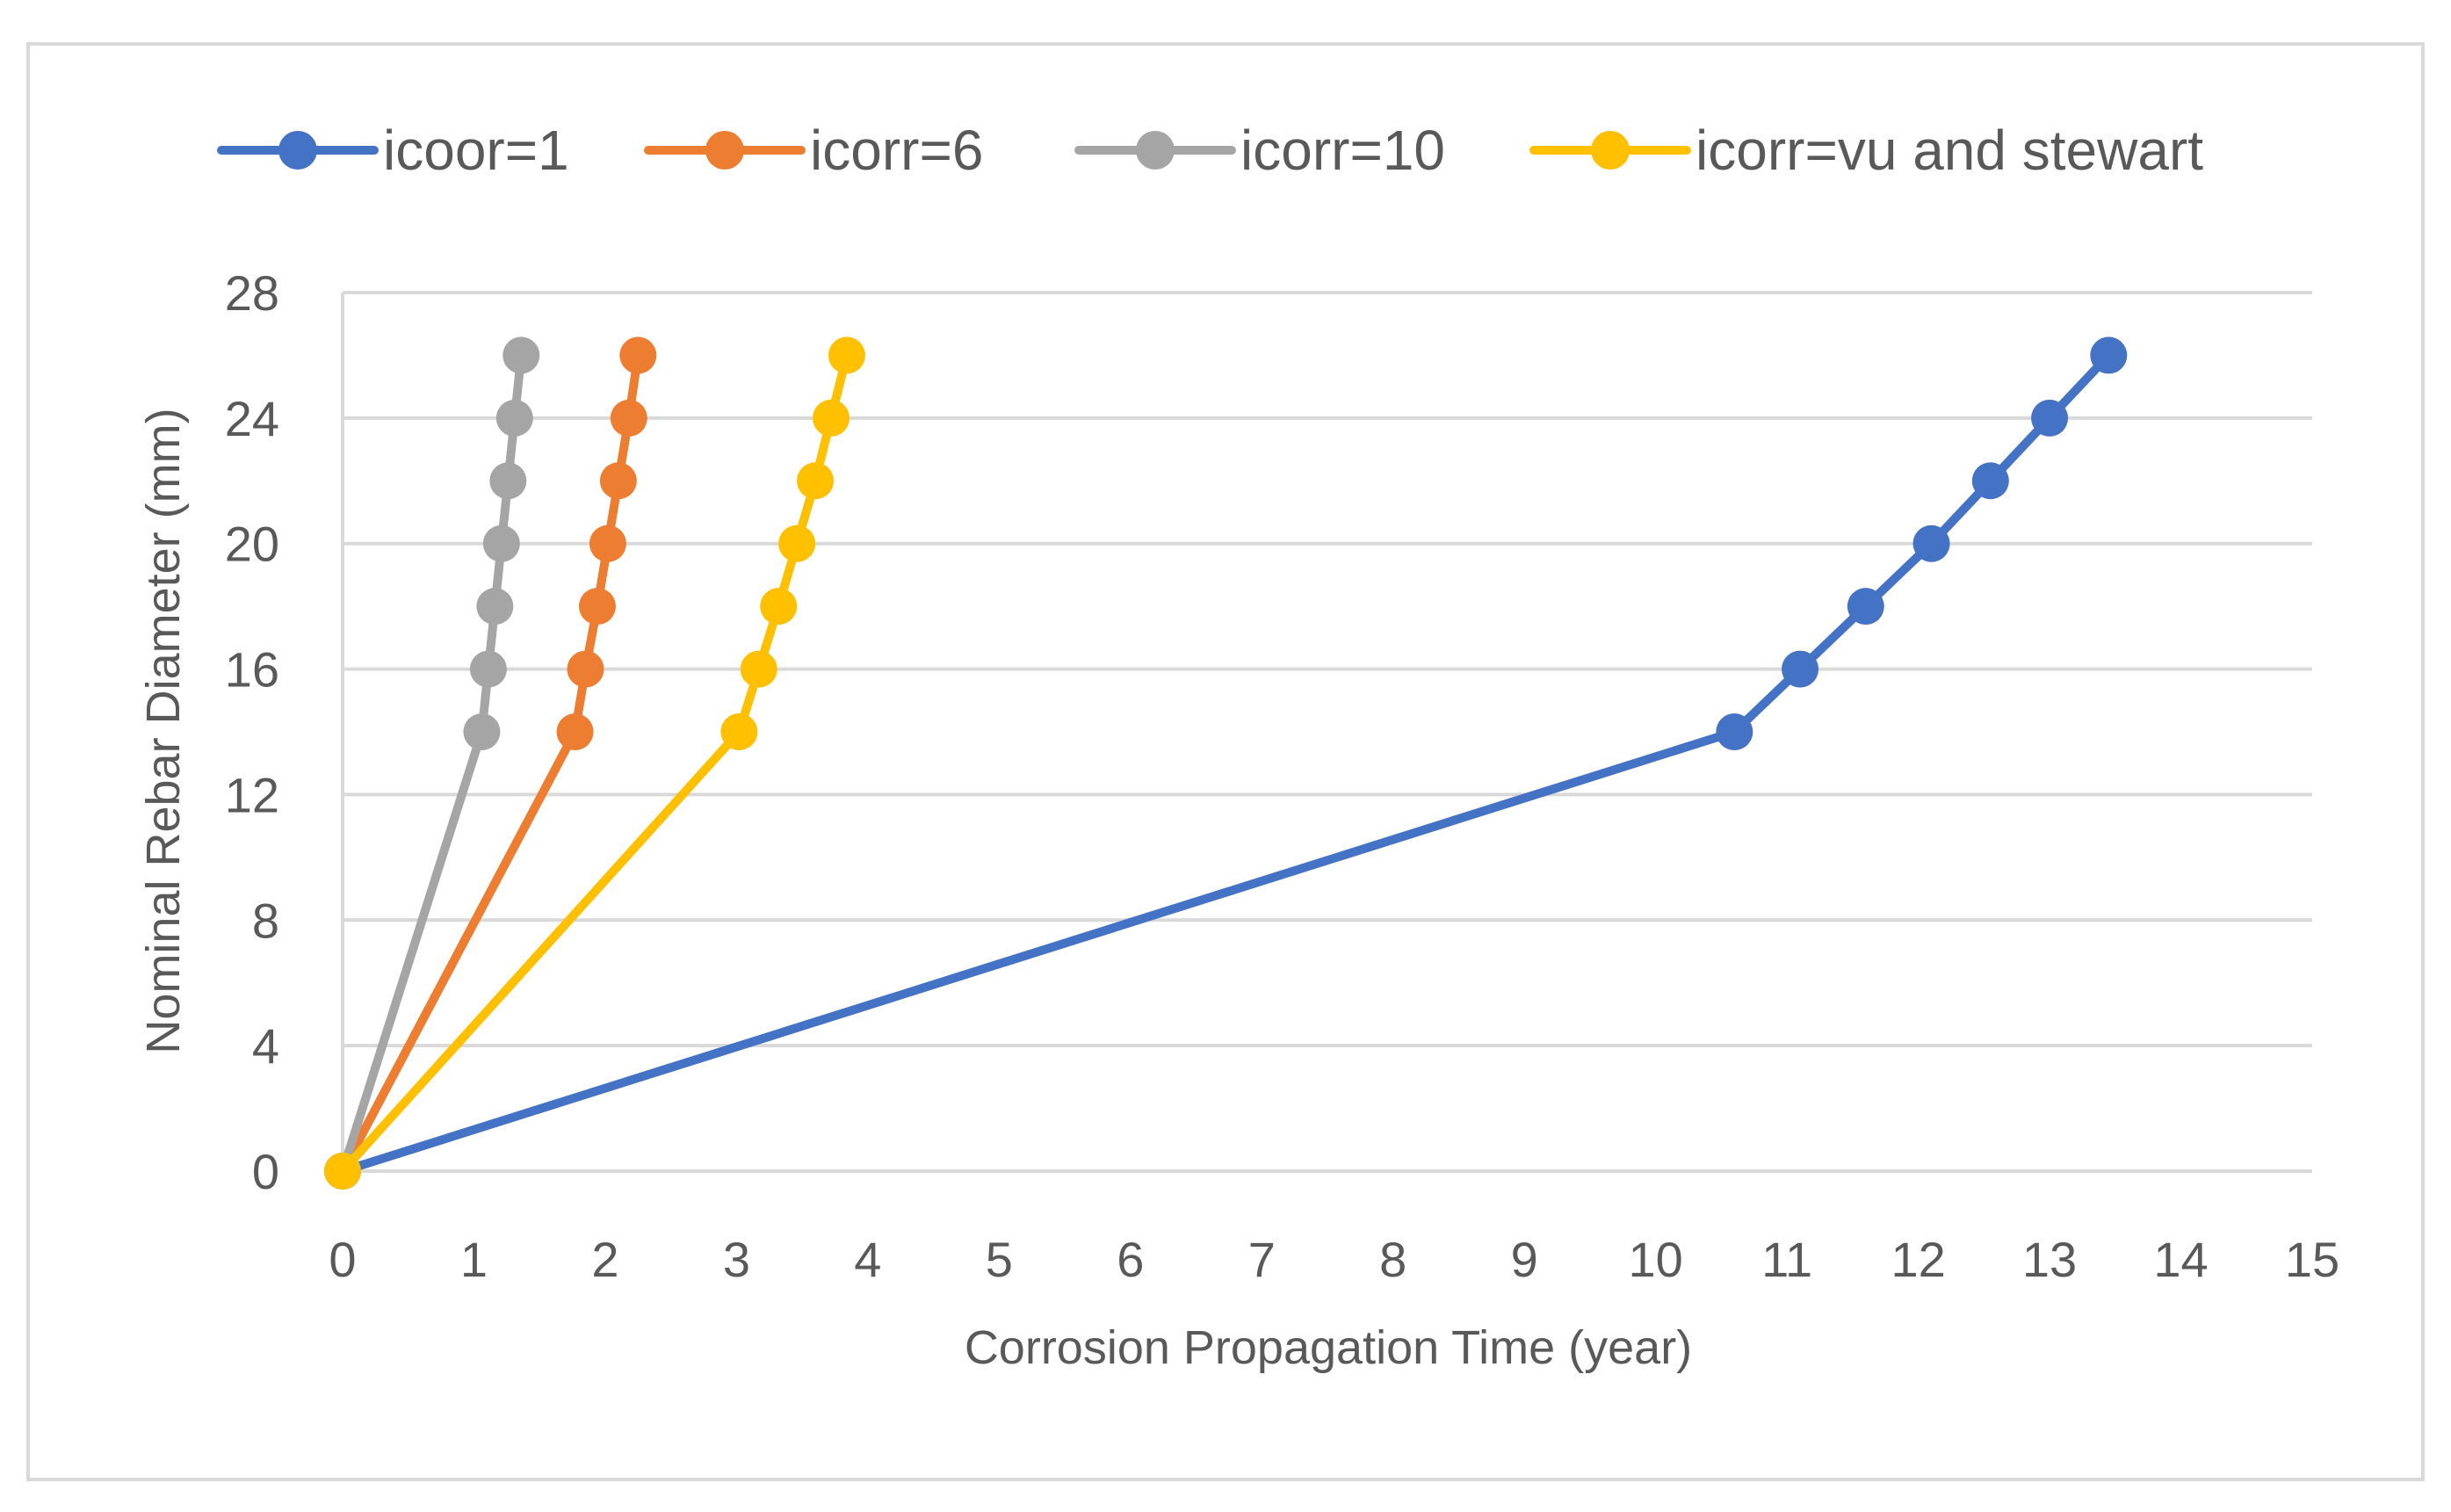 The image size is (2451, 1512). I want to click on legend-label: icorr=10, so click(1342, 150).